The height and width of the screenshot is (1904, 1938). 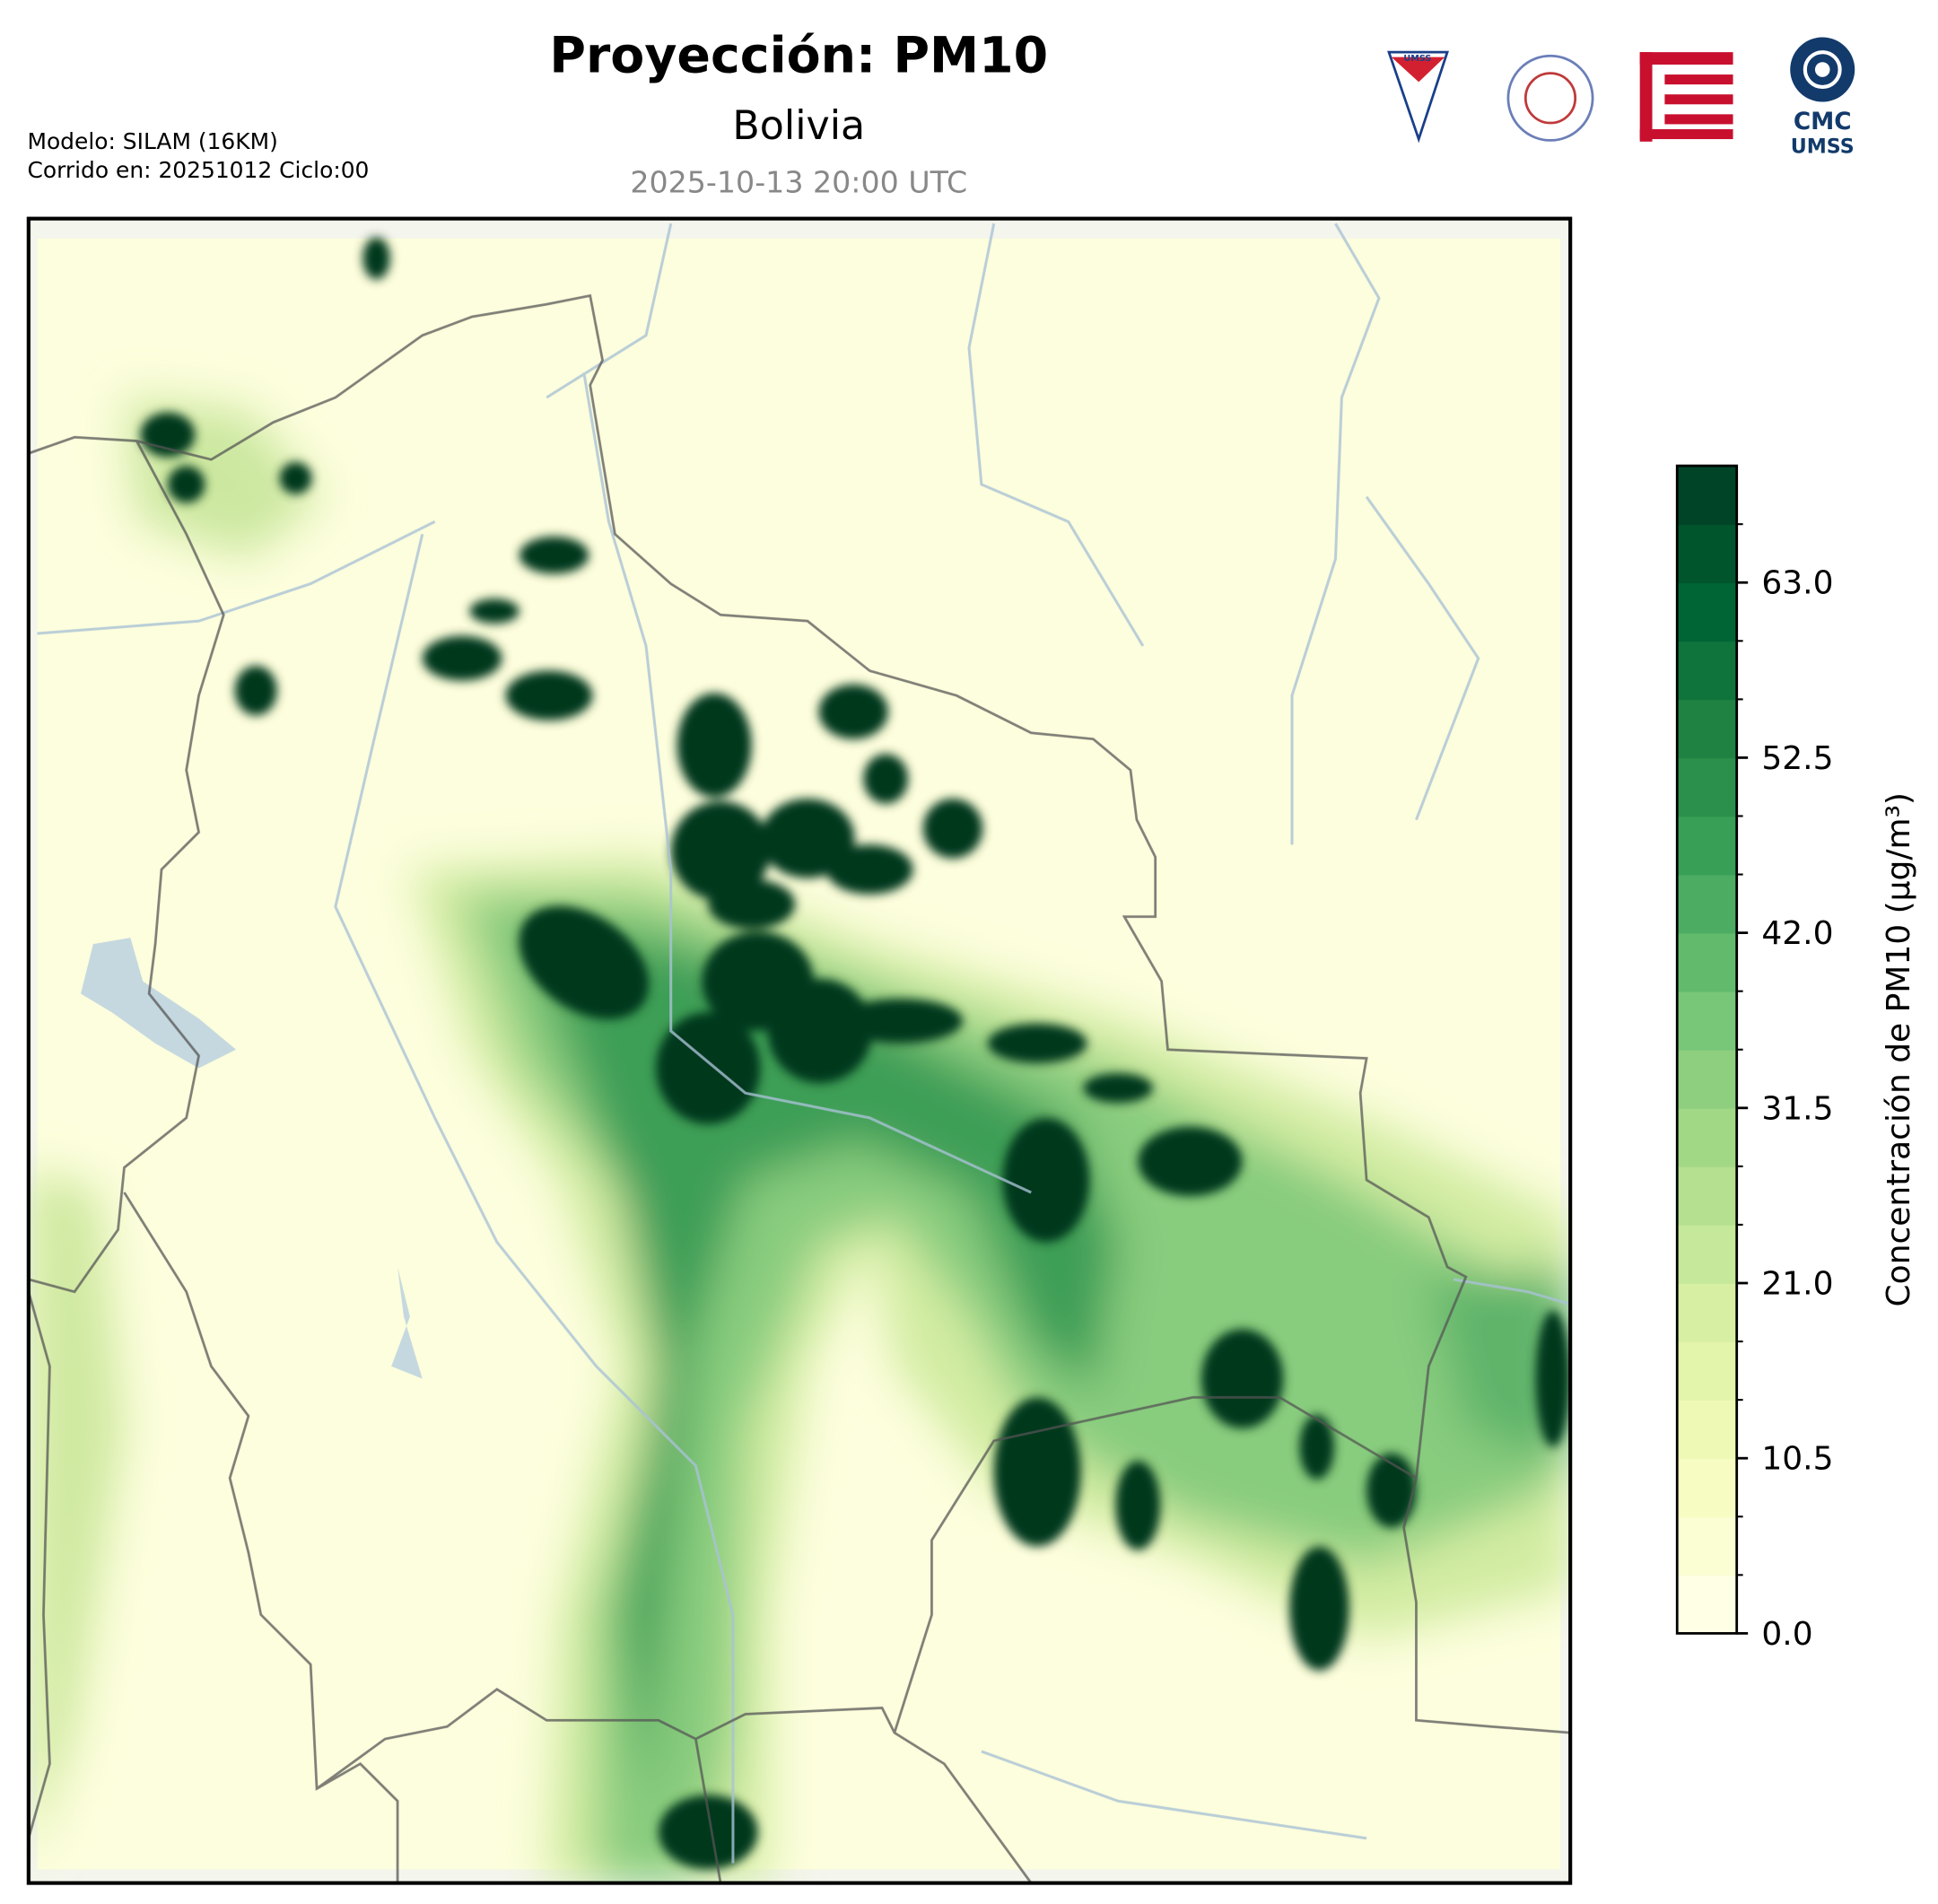 I want to click on colorbar-tick-label: 0.0, so click(x=1786, y=1634).